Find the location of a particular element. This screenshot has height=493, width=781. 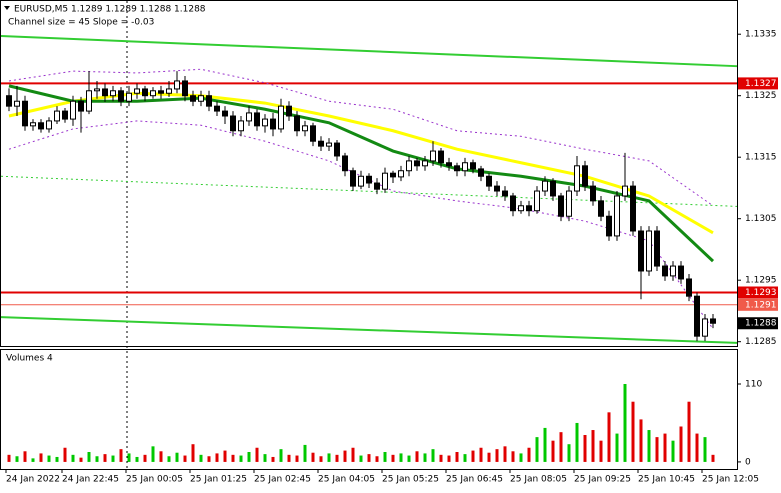

x-tick-label: 25 Jan 12:05 is located at coordinates (730, 480).